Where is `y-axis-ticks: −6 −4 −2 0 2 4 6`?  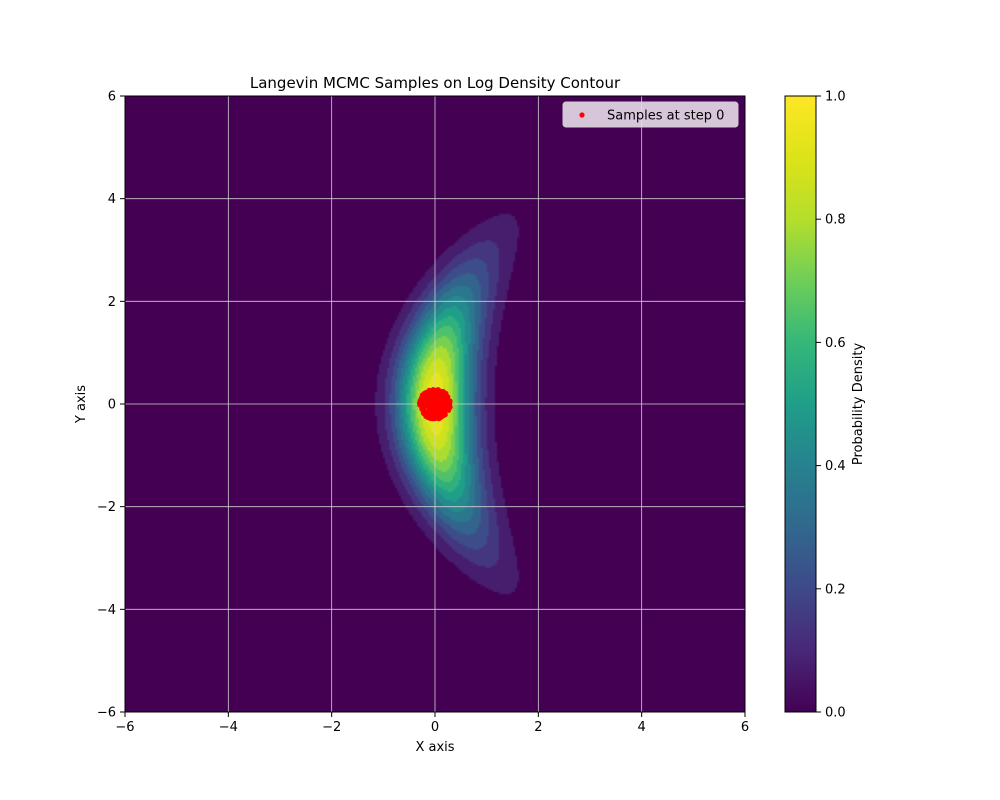
y-axis-ticks: −6 −4 −2 0 2 4 6 is located at coordinates (111, 405).